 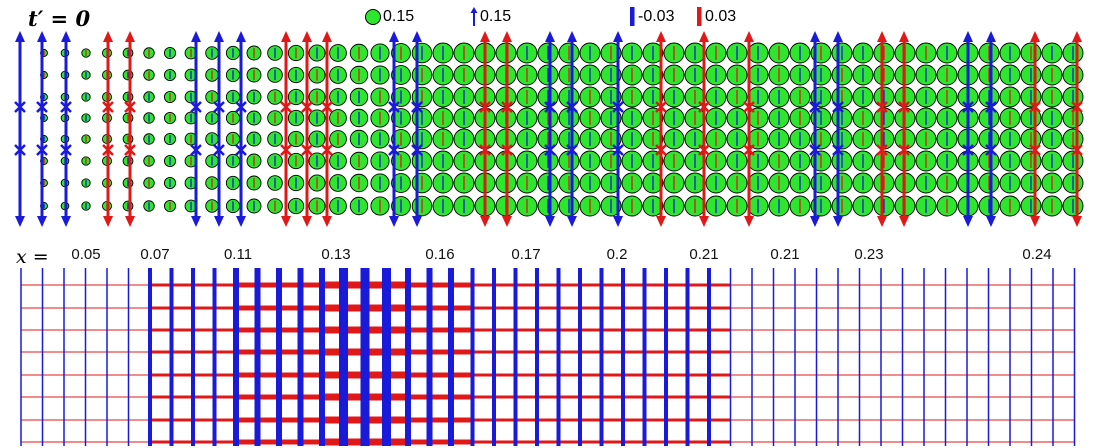 What do you see at coordinates (617, 254) in the screenshot?
I see `x-tick-label: 0.2` at bounding box center [617, 254].